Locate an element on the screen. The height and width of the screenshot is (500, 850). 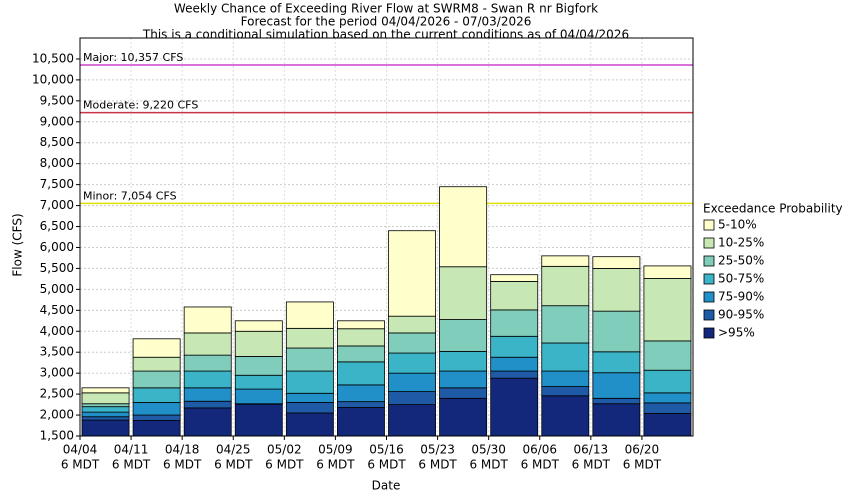
y-axis-label: Flow (CFS) is located at coordinates (18, 244).